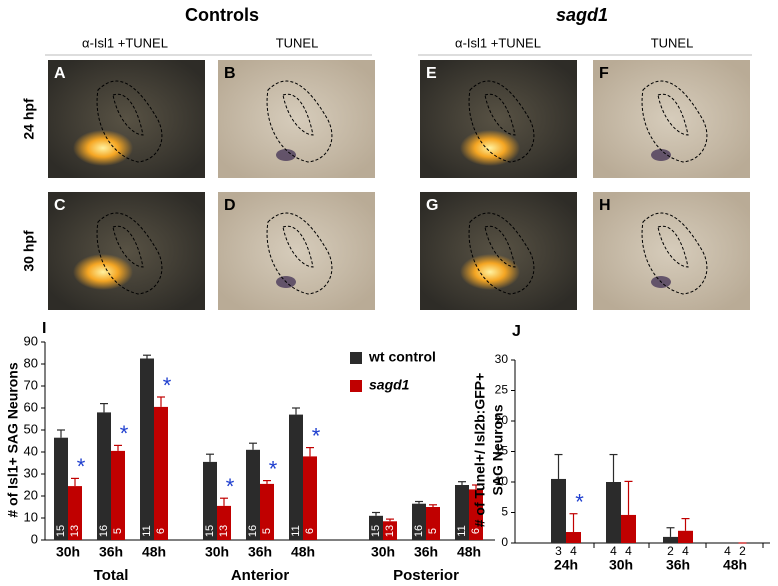 This screenshot has width=778, height=586. I want to click on y-tick-label: 50, so click(31, 428).